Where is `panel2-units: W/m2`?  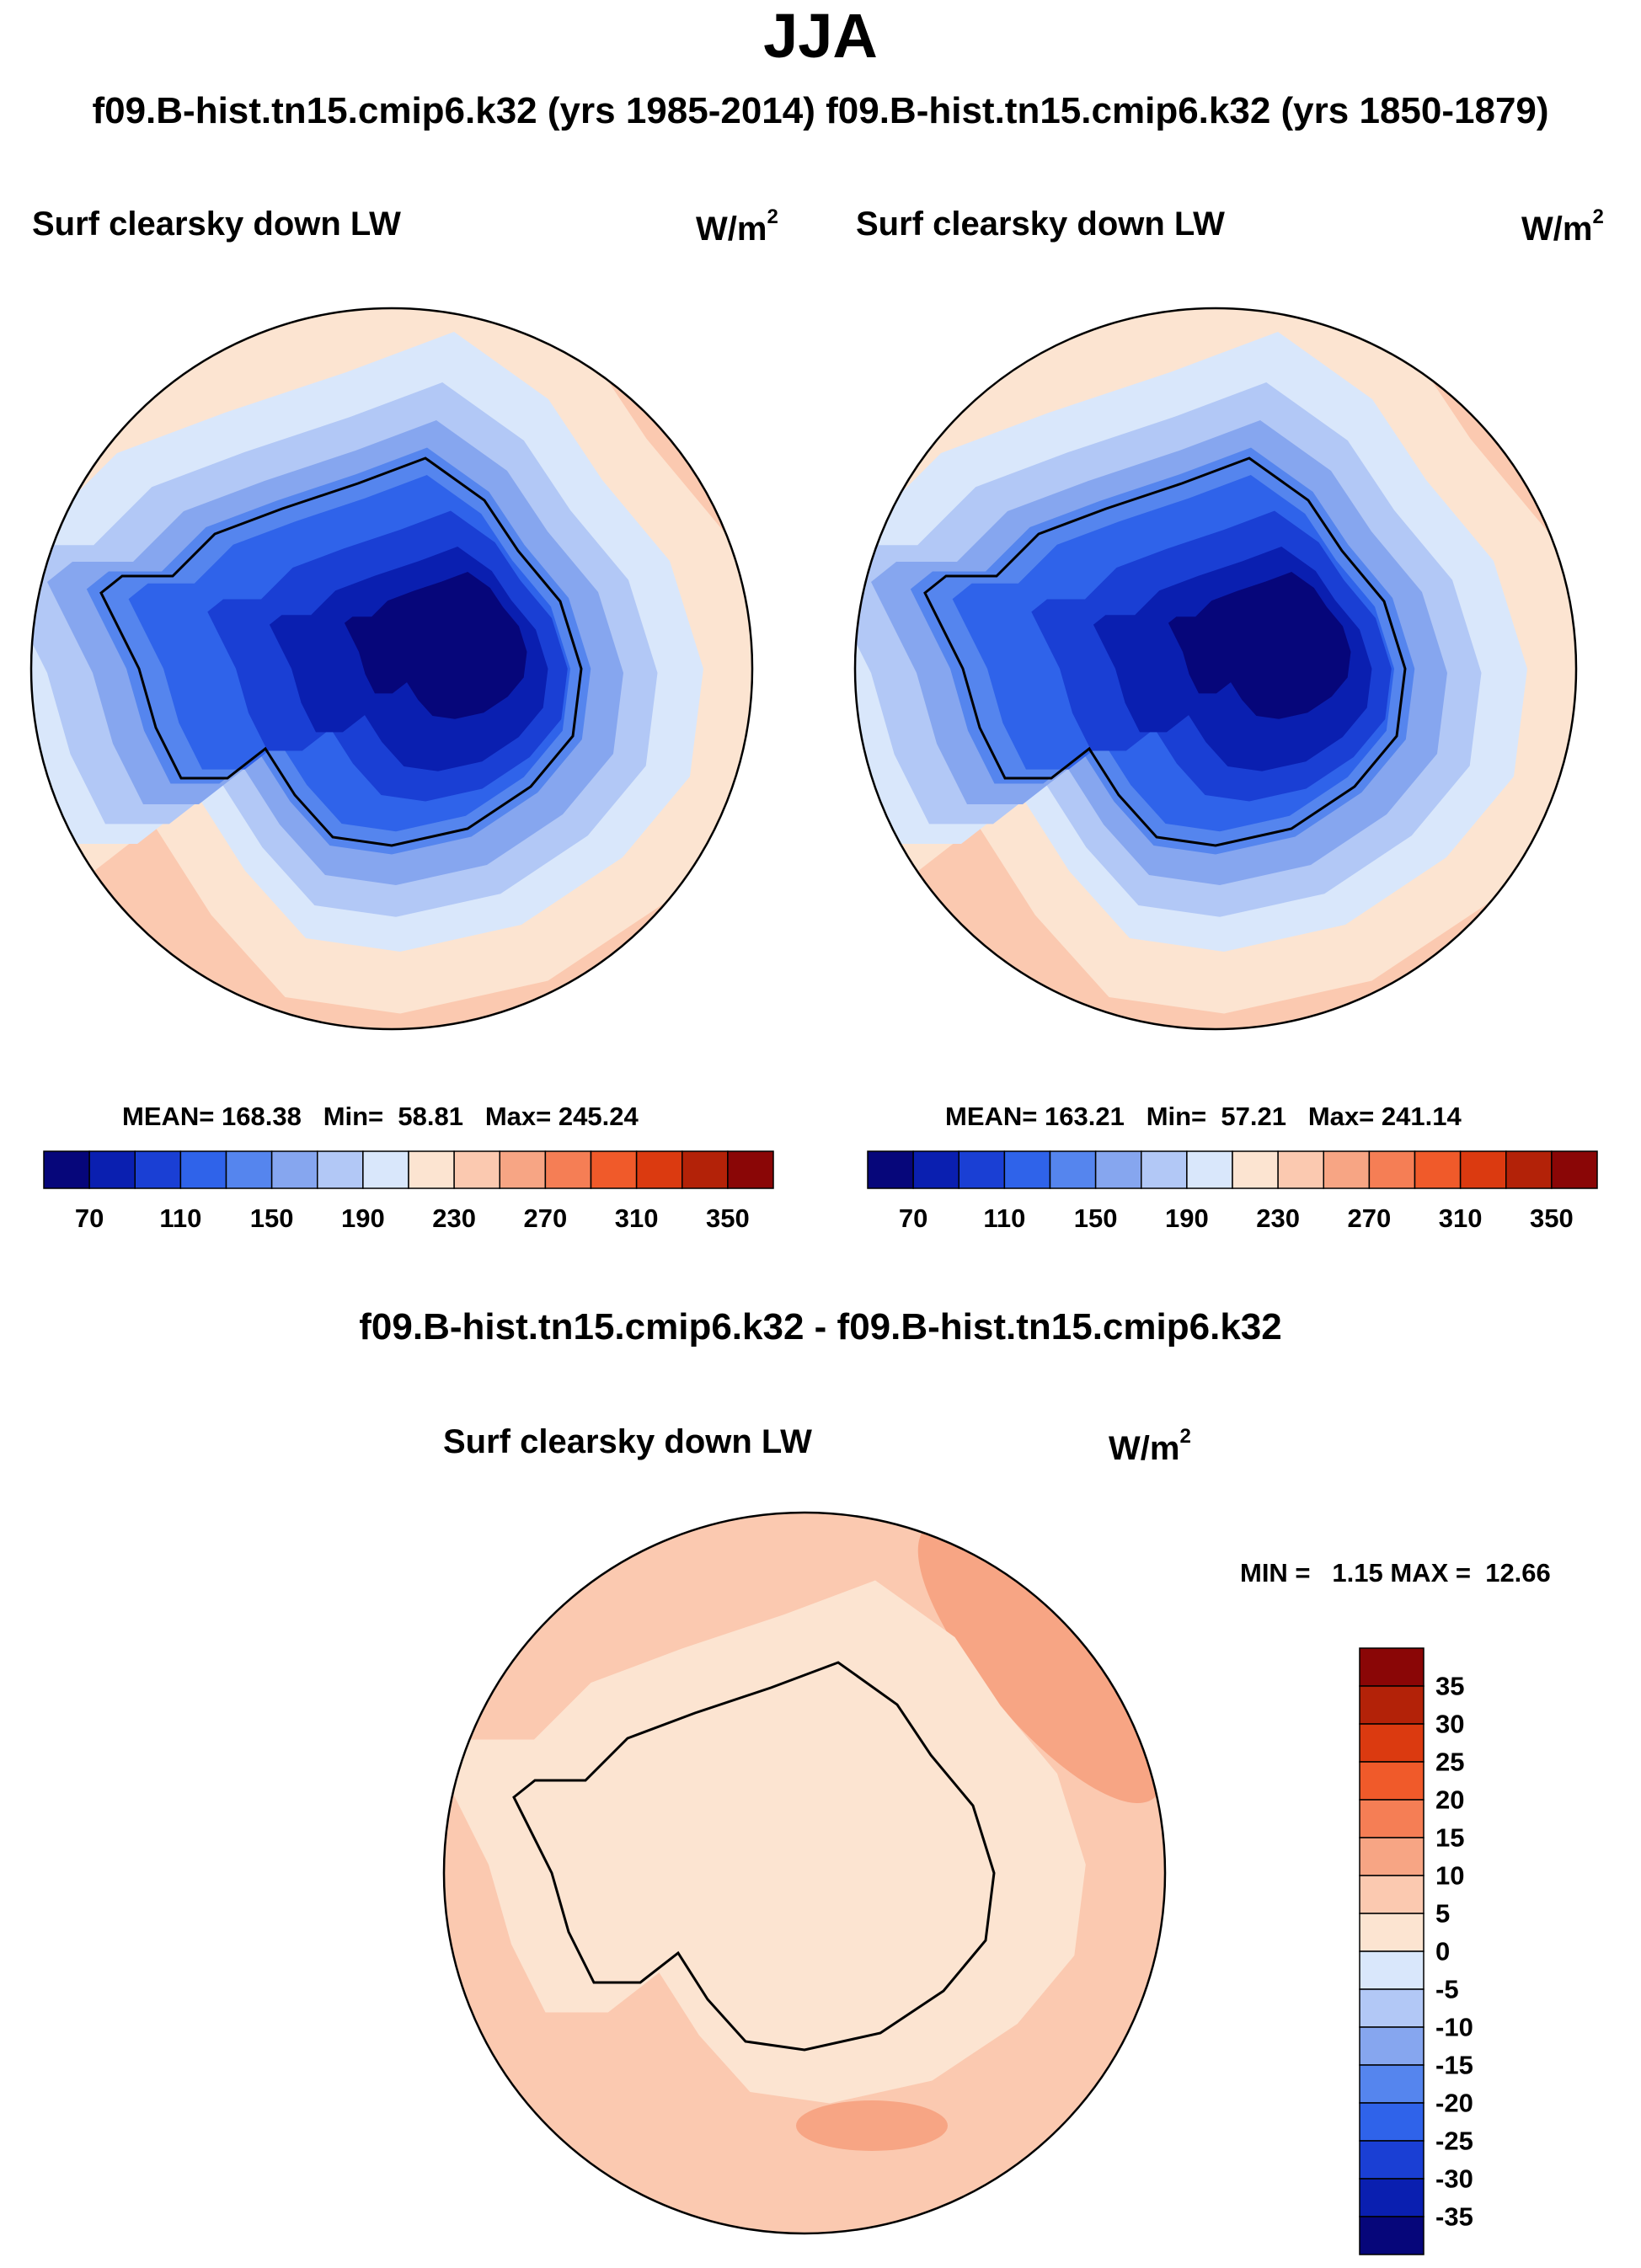
panel2-units: W/m2 is located at coordinates (1562, 226).